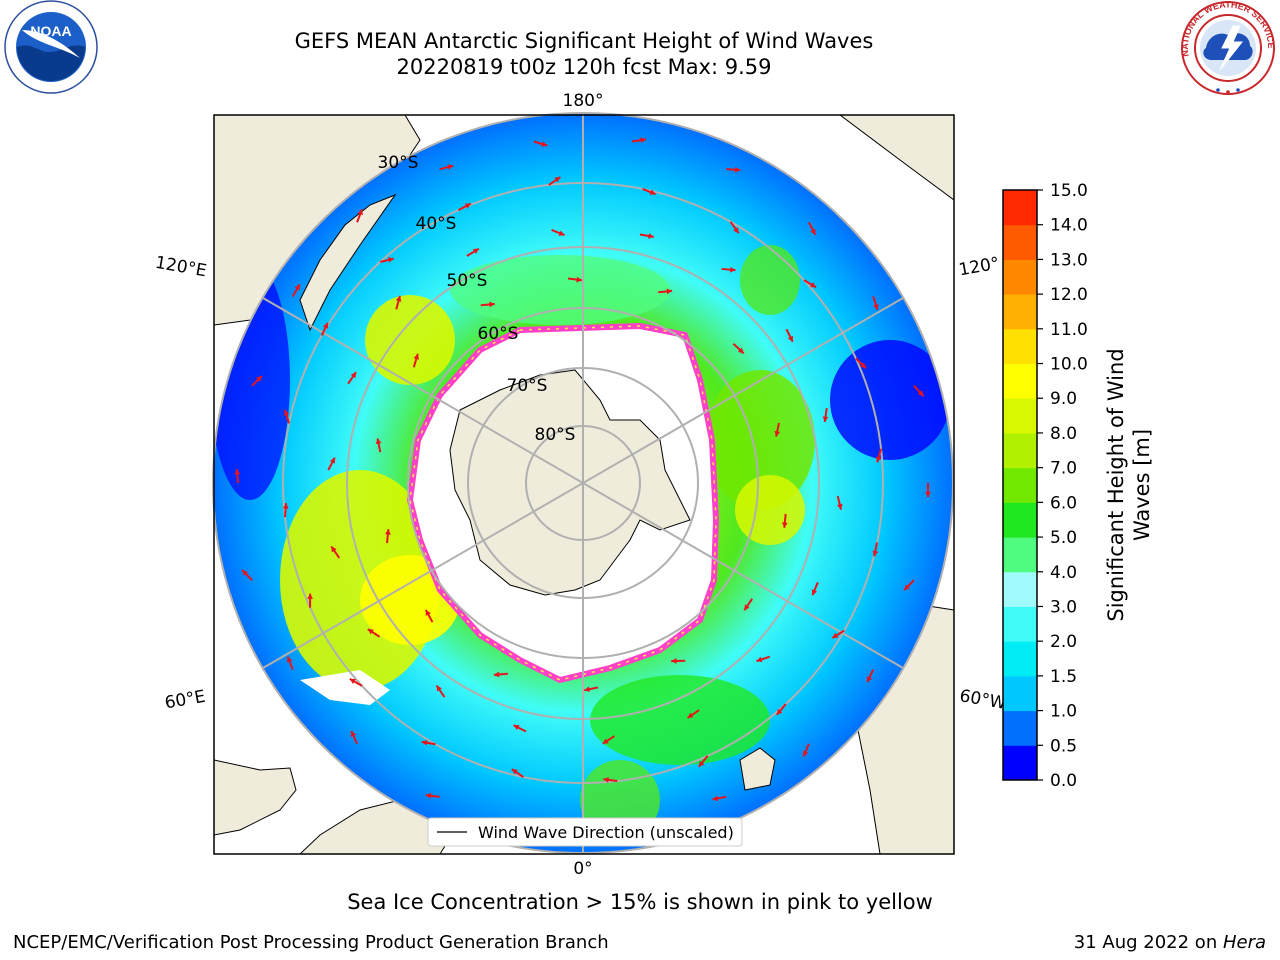 This screenshot has width=1280, height=960. I want to click on colorbar-tick-label: 14.0, so click(1069, 226).